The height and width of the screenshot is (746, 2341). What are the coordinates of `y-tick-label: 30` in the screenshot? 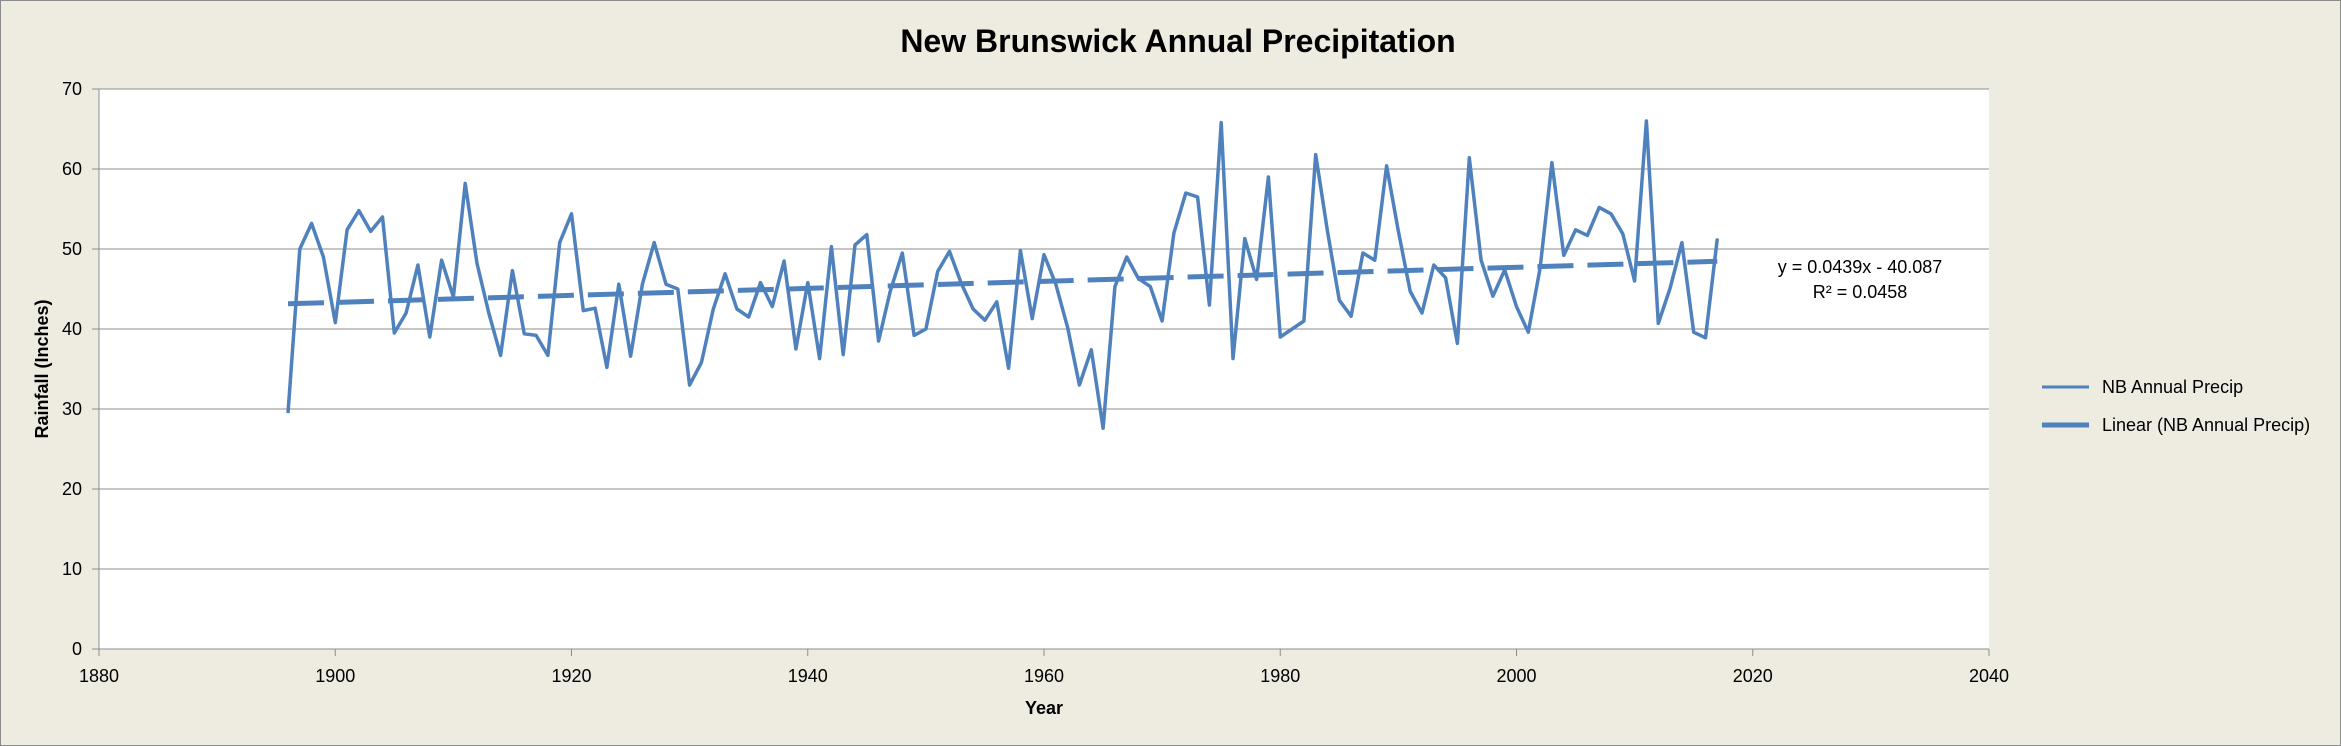 It's located at (72, 409).